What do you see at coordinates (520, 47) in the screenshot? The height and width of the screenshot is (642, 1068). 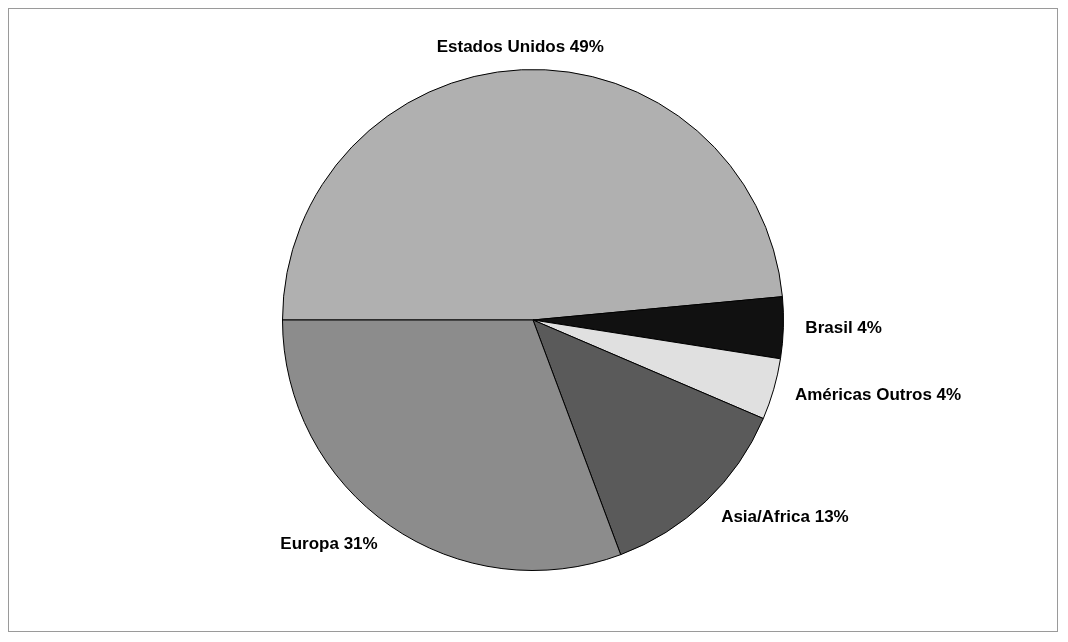 I see `slice-label: Estados Unidos 49%` at bounding box center [520, 47].